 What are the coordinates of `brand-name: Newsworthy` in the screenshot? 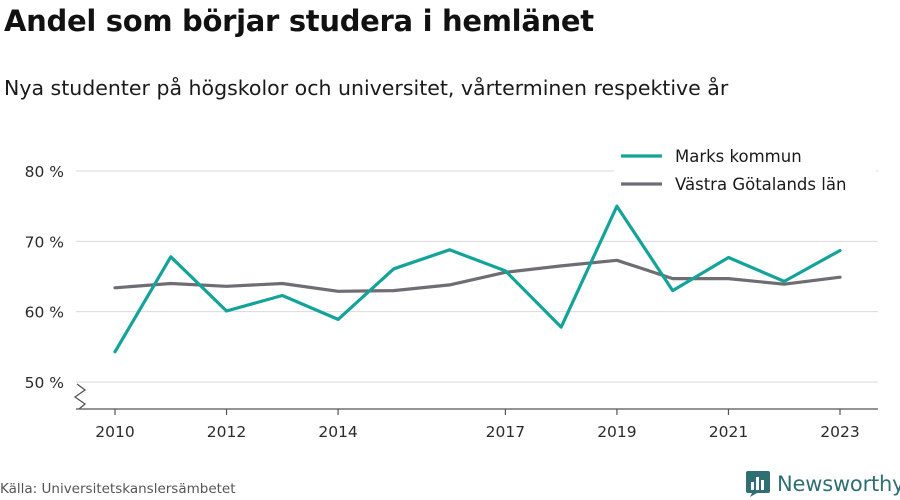 It's located at (838, 484).